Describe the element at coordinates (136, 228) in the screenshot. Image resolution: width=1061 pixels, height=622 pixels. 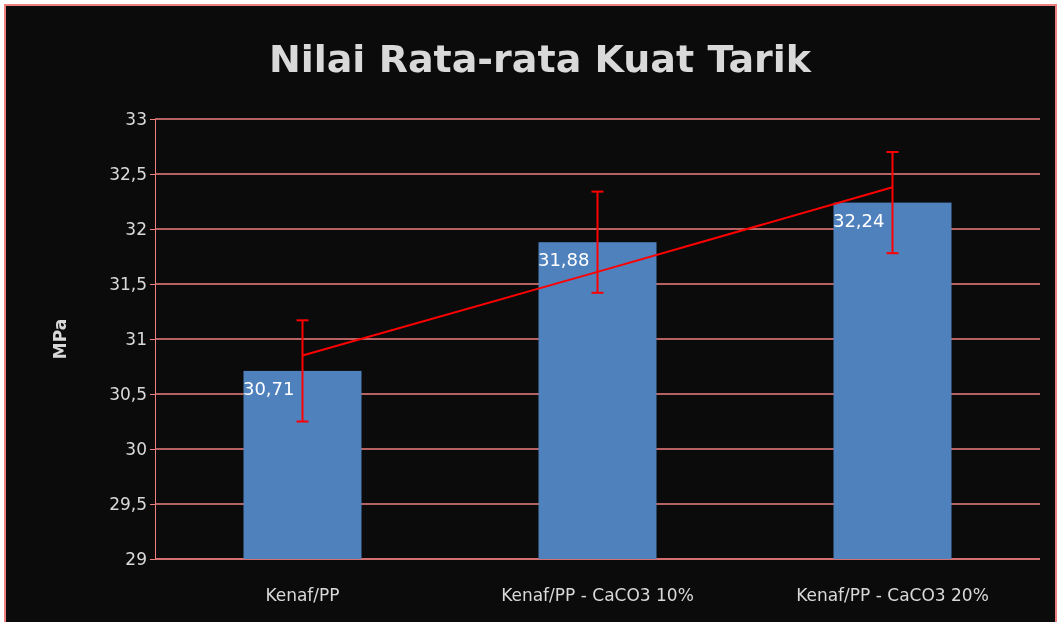
I see `y-tick-label: 32` at that location.